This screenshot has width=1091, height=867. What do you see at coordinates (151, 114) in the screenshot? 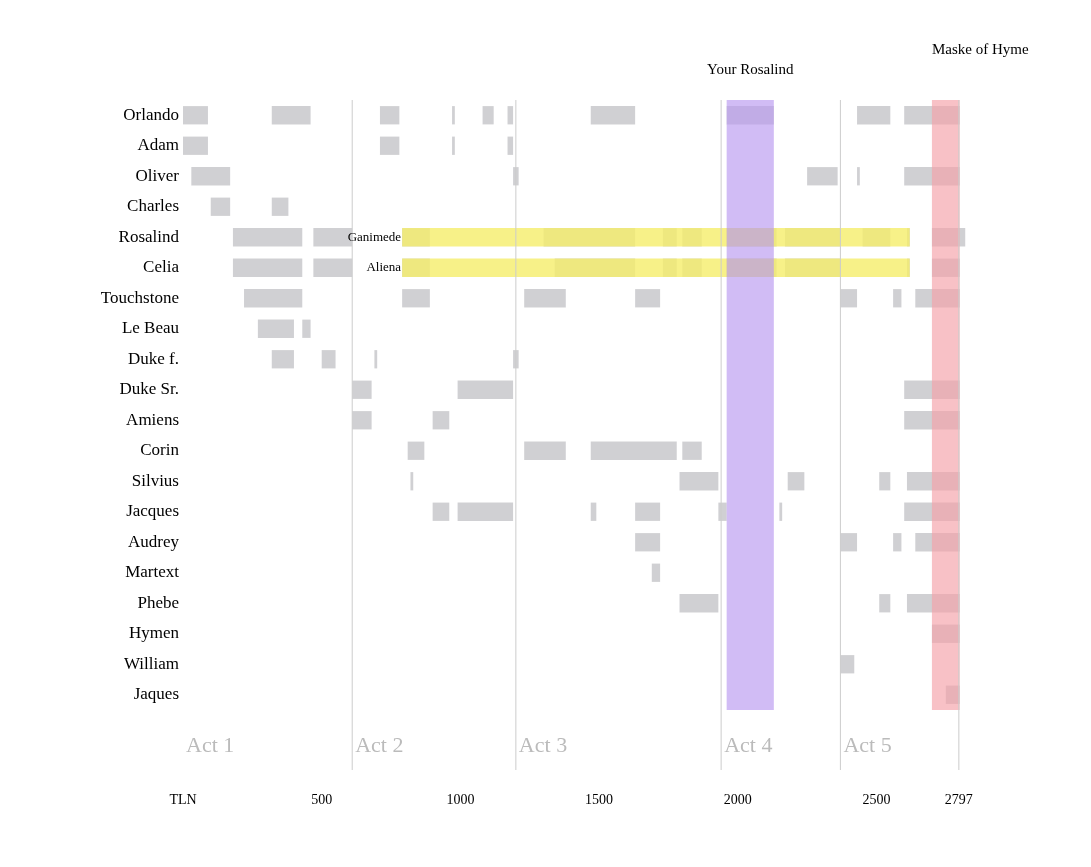
I see `y-tick-label: Orlando` at bounding box center [151, 114].